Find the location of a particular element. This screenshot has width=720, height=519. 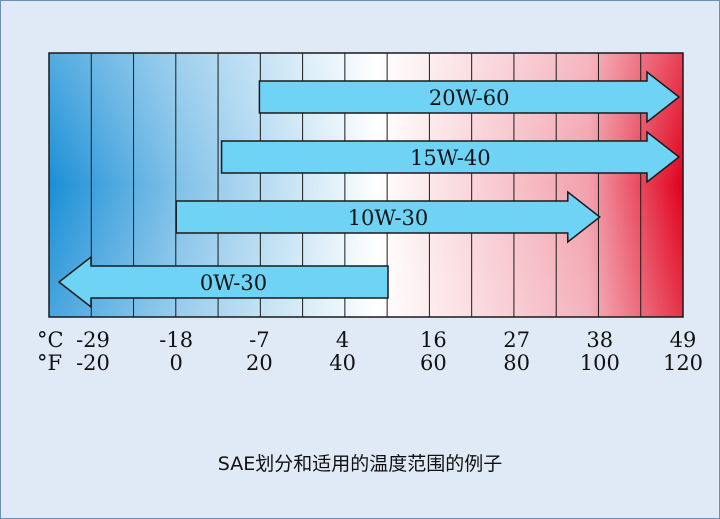

fahrenheit-tick-label: 120 is located at coordinates (683, 363).